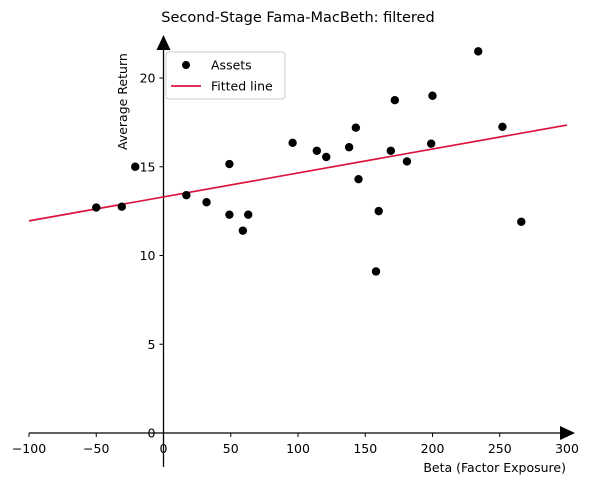  Describe the element at coordinates (148, 255) in the screenshot. I see `y-tick-label: 10` at that location.